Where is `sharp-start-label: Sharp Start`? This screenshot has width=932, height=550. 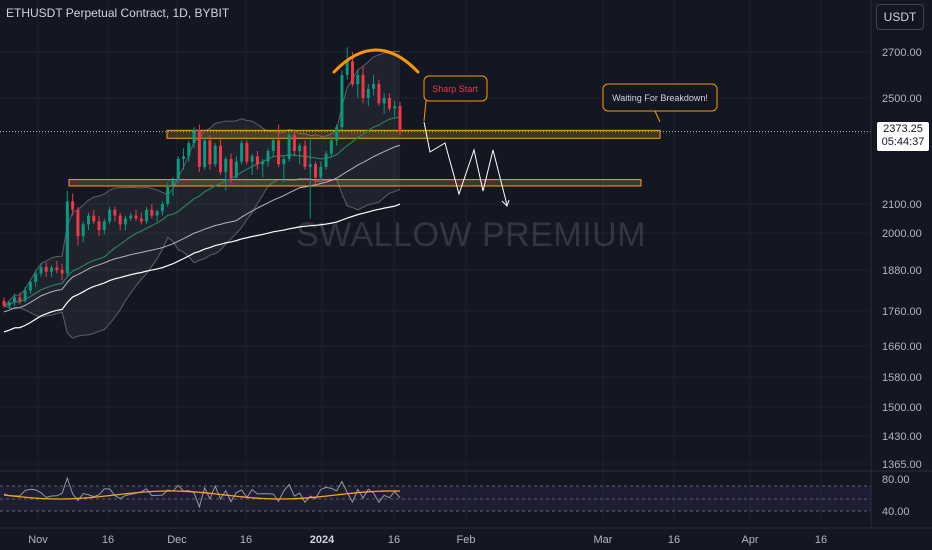 sharp-start-label: Sharp Start is located at coordinates (455, 89).